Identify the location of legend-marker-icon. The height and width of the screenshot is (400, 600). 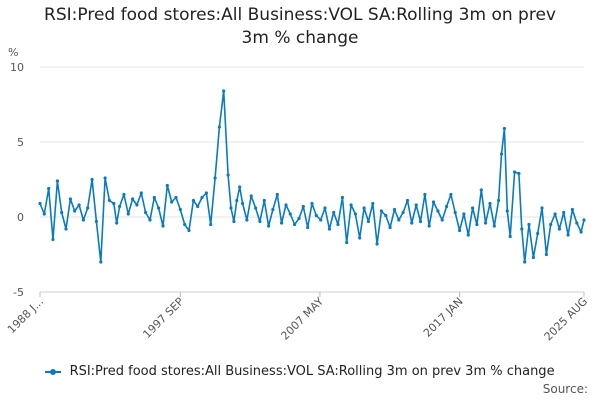
(53, 371).